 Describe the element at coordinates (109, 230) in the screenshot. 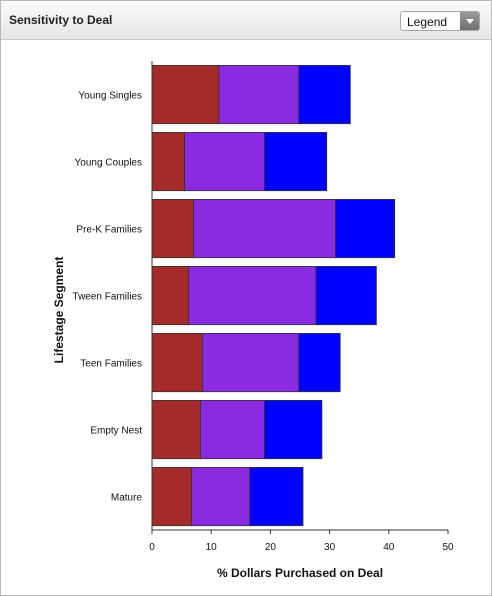

I see `y-tick-label: Pre-K Families` at that location.